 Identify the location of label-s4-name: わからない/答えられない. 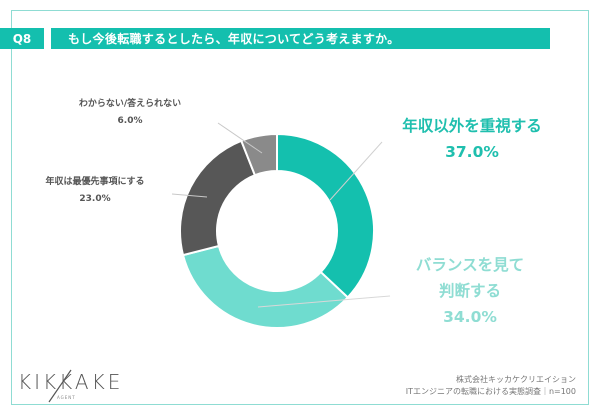
(130, 104).